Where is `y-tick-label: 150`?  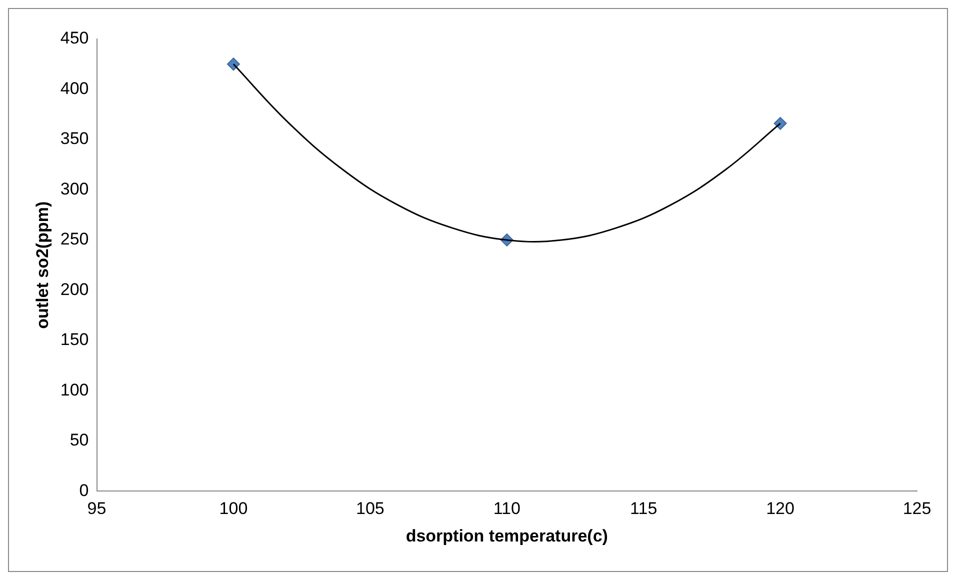
y-tick-label: 150 is located at coordinates (74, 340).